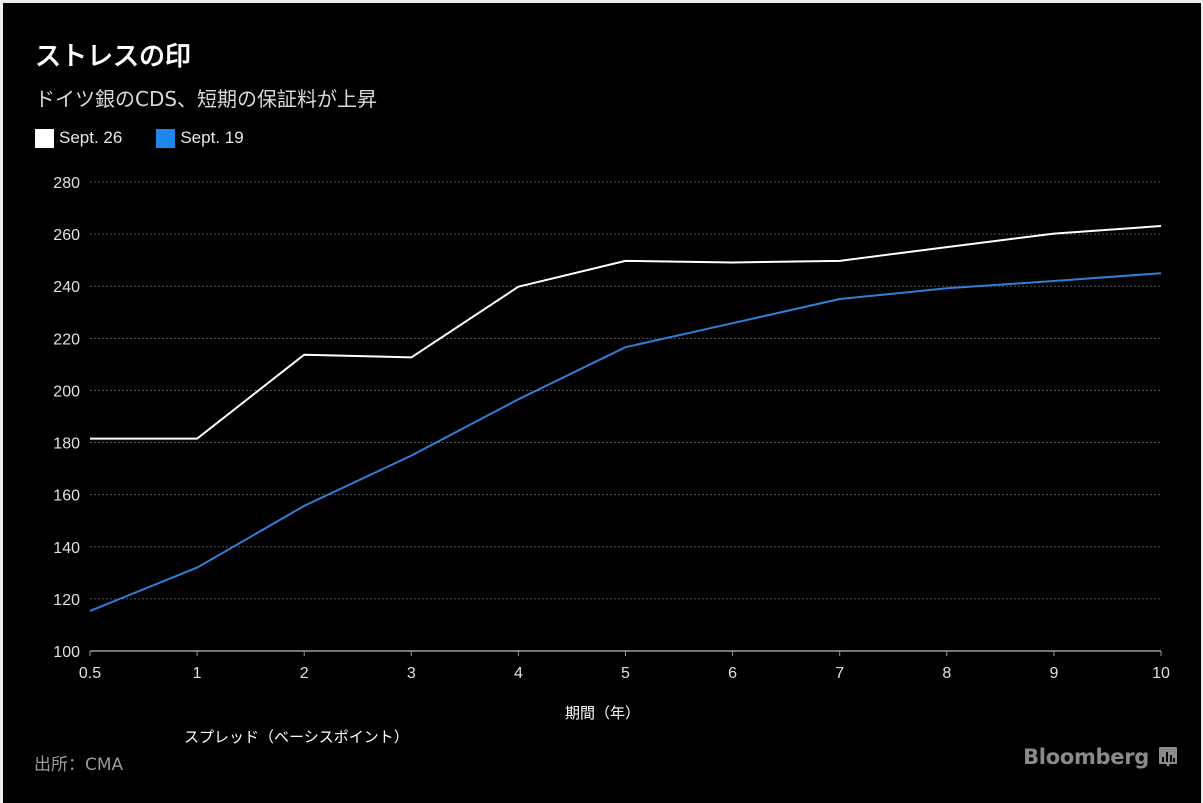 This screenshot has width=1203, height=803. Describe the element at coordinates (625, 673) in the screenshot. I see `x-tick-label: 5` at that location.